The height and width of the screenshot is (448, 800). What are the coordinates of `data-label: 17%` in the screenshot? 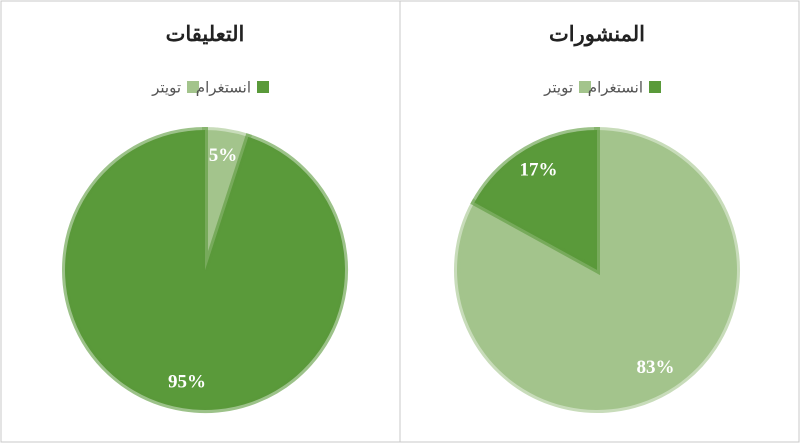 It's located at (539, 170).